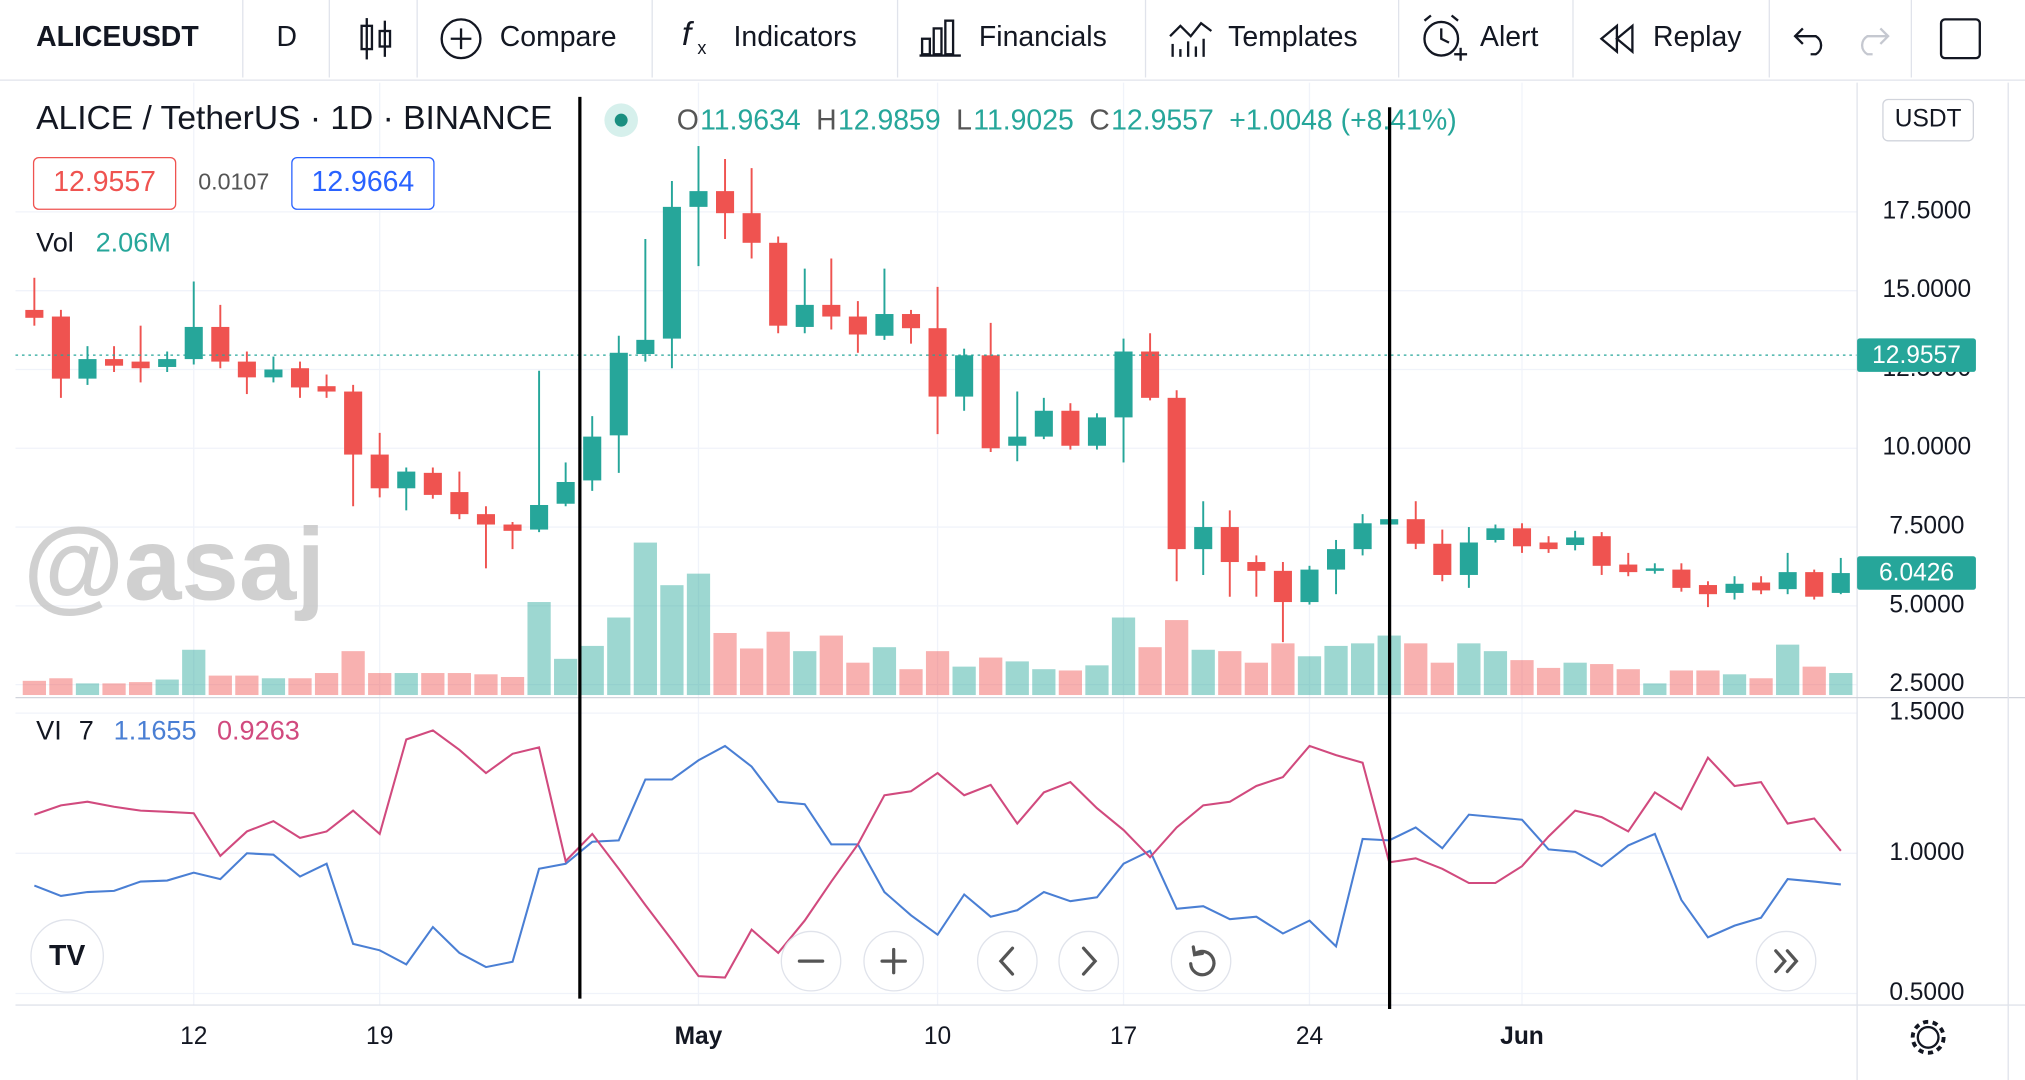 This screenshot has width=2025, height=1080. Describe the element at coordinates (1509, 37) in the screenshot. I see `toolbar-button: Alert` at that location.